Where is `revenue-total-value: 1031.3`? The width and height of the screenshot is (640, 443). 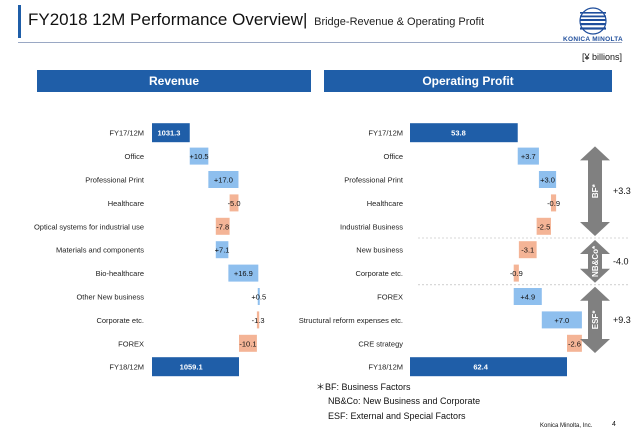 revenue-total-value: 1031.3 is located at coordinates (169, 133).